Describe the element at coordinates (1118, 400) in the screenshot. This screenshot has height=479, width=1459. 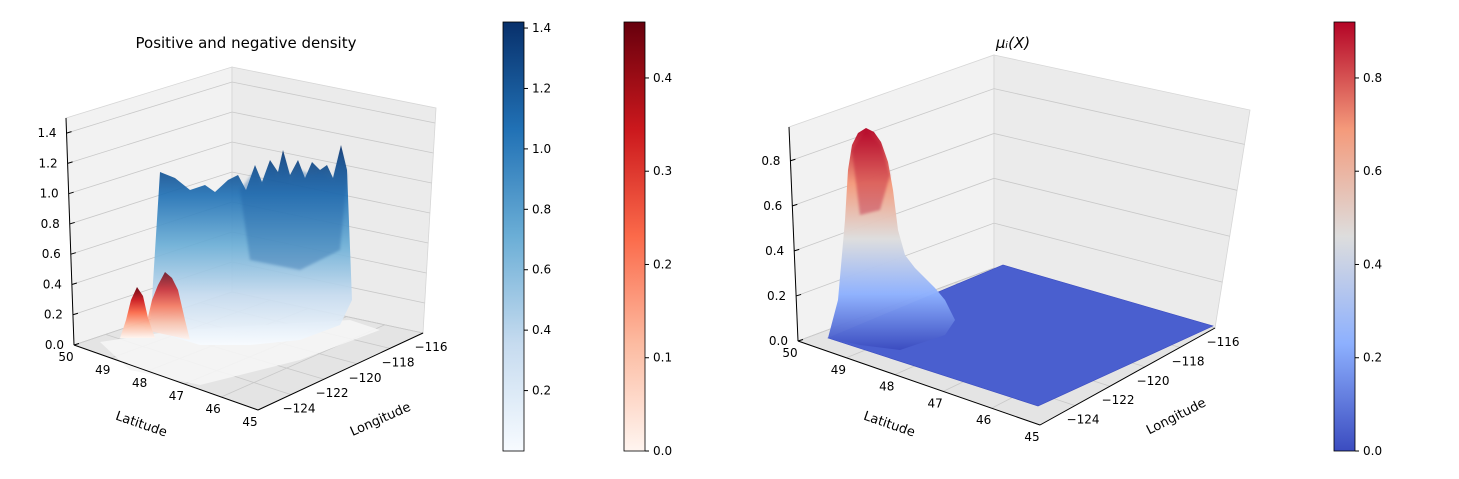
I see `right-x-tick-label: −122` at that location.